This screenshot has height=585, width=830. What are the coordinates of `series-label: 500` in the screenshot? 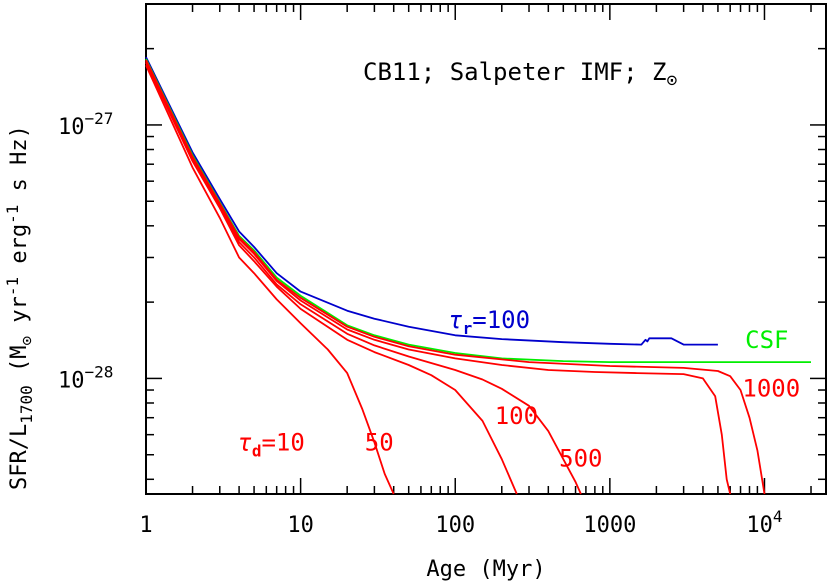 It's located at (580, 458).